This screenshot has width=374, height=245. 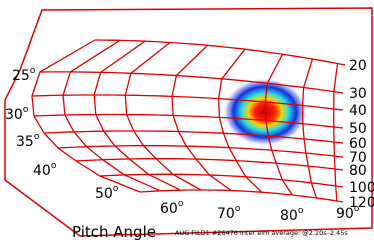 What do you see at coordinates (361, 188) in the screenshot?
I see `gyroradius-label: 100` at bounding box center [361, 188].